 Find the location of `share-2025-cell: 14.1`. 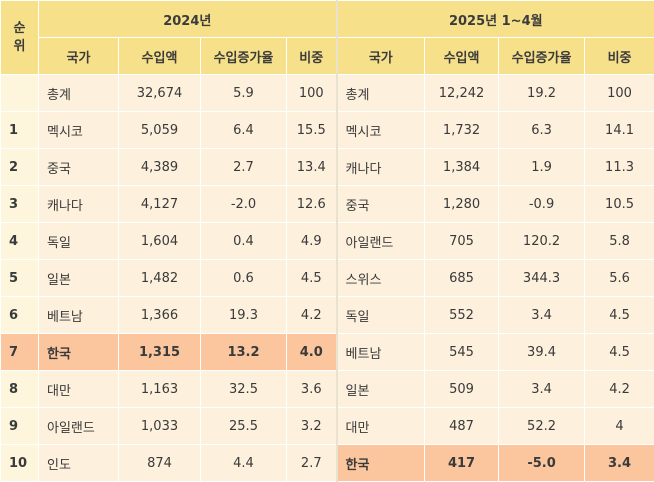

share-2025-cell: 14.1 is located at coordinates (619, 130).